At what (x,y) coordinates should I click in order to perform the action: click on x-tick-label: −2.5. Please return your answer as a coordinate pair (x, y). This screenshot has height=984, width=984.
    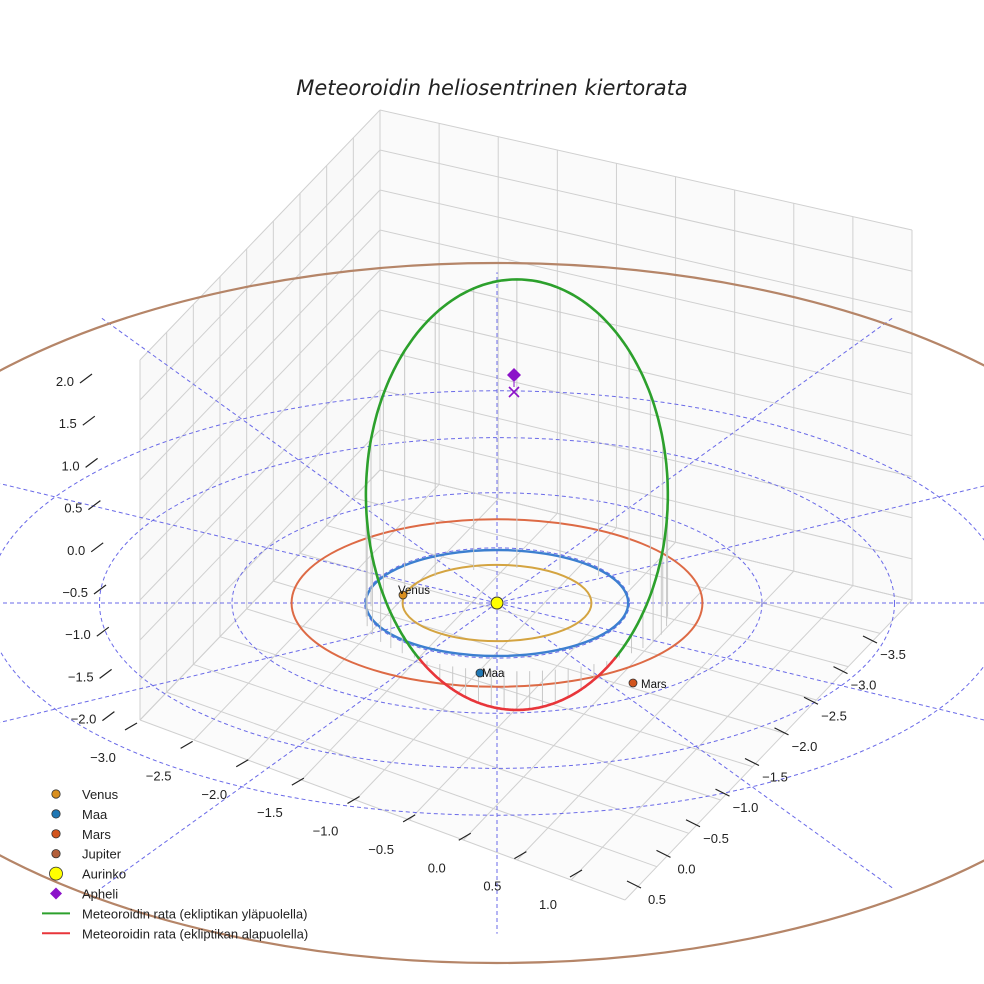
    Looking at the image, I should click on (159, 775).